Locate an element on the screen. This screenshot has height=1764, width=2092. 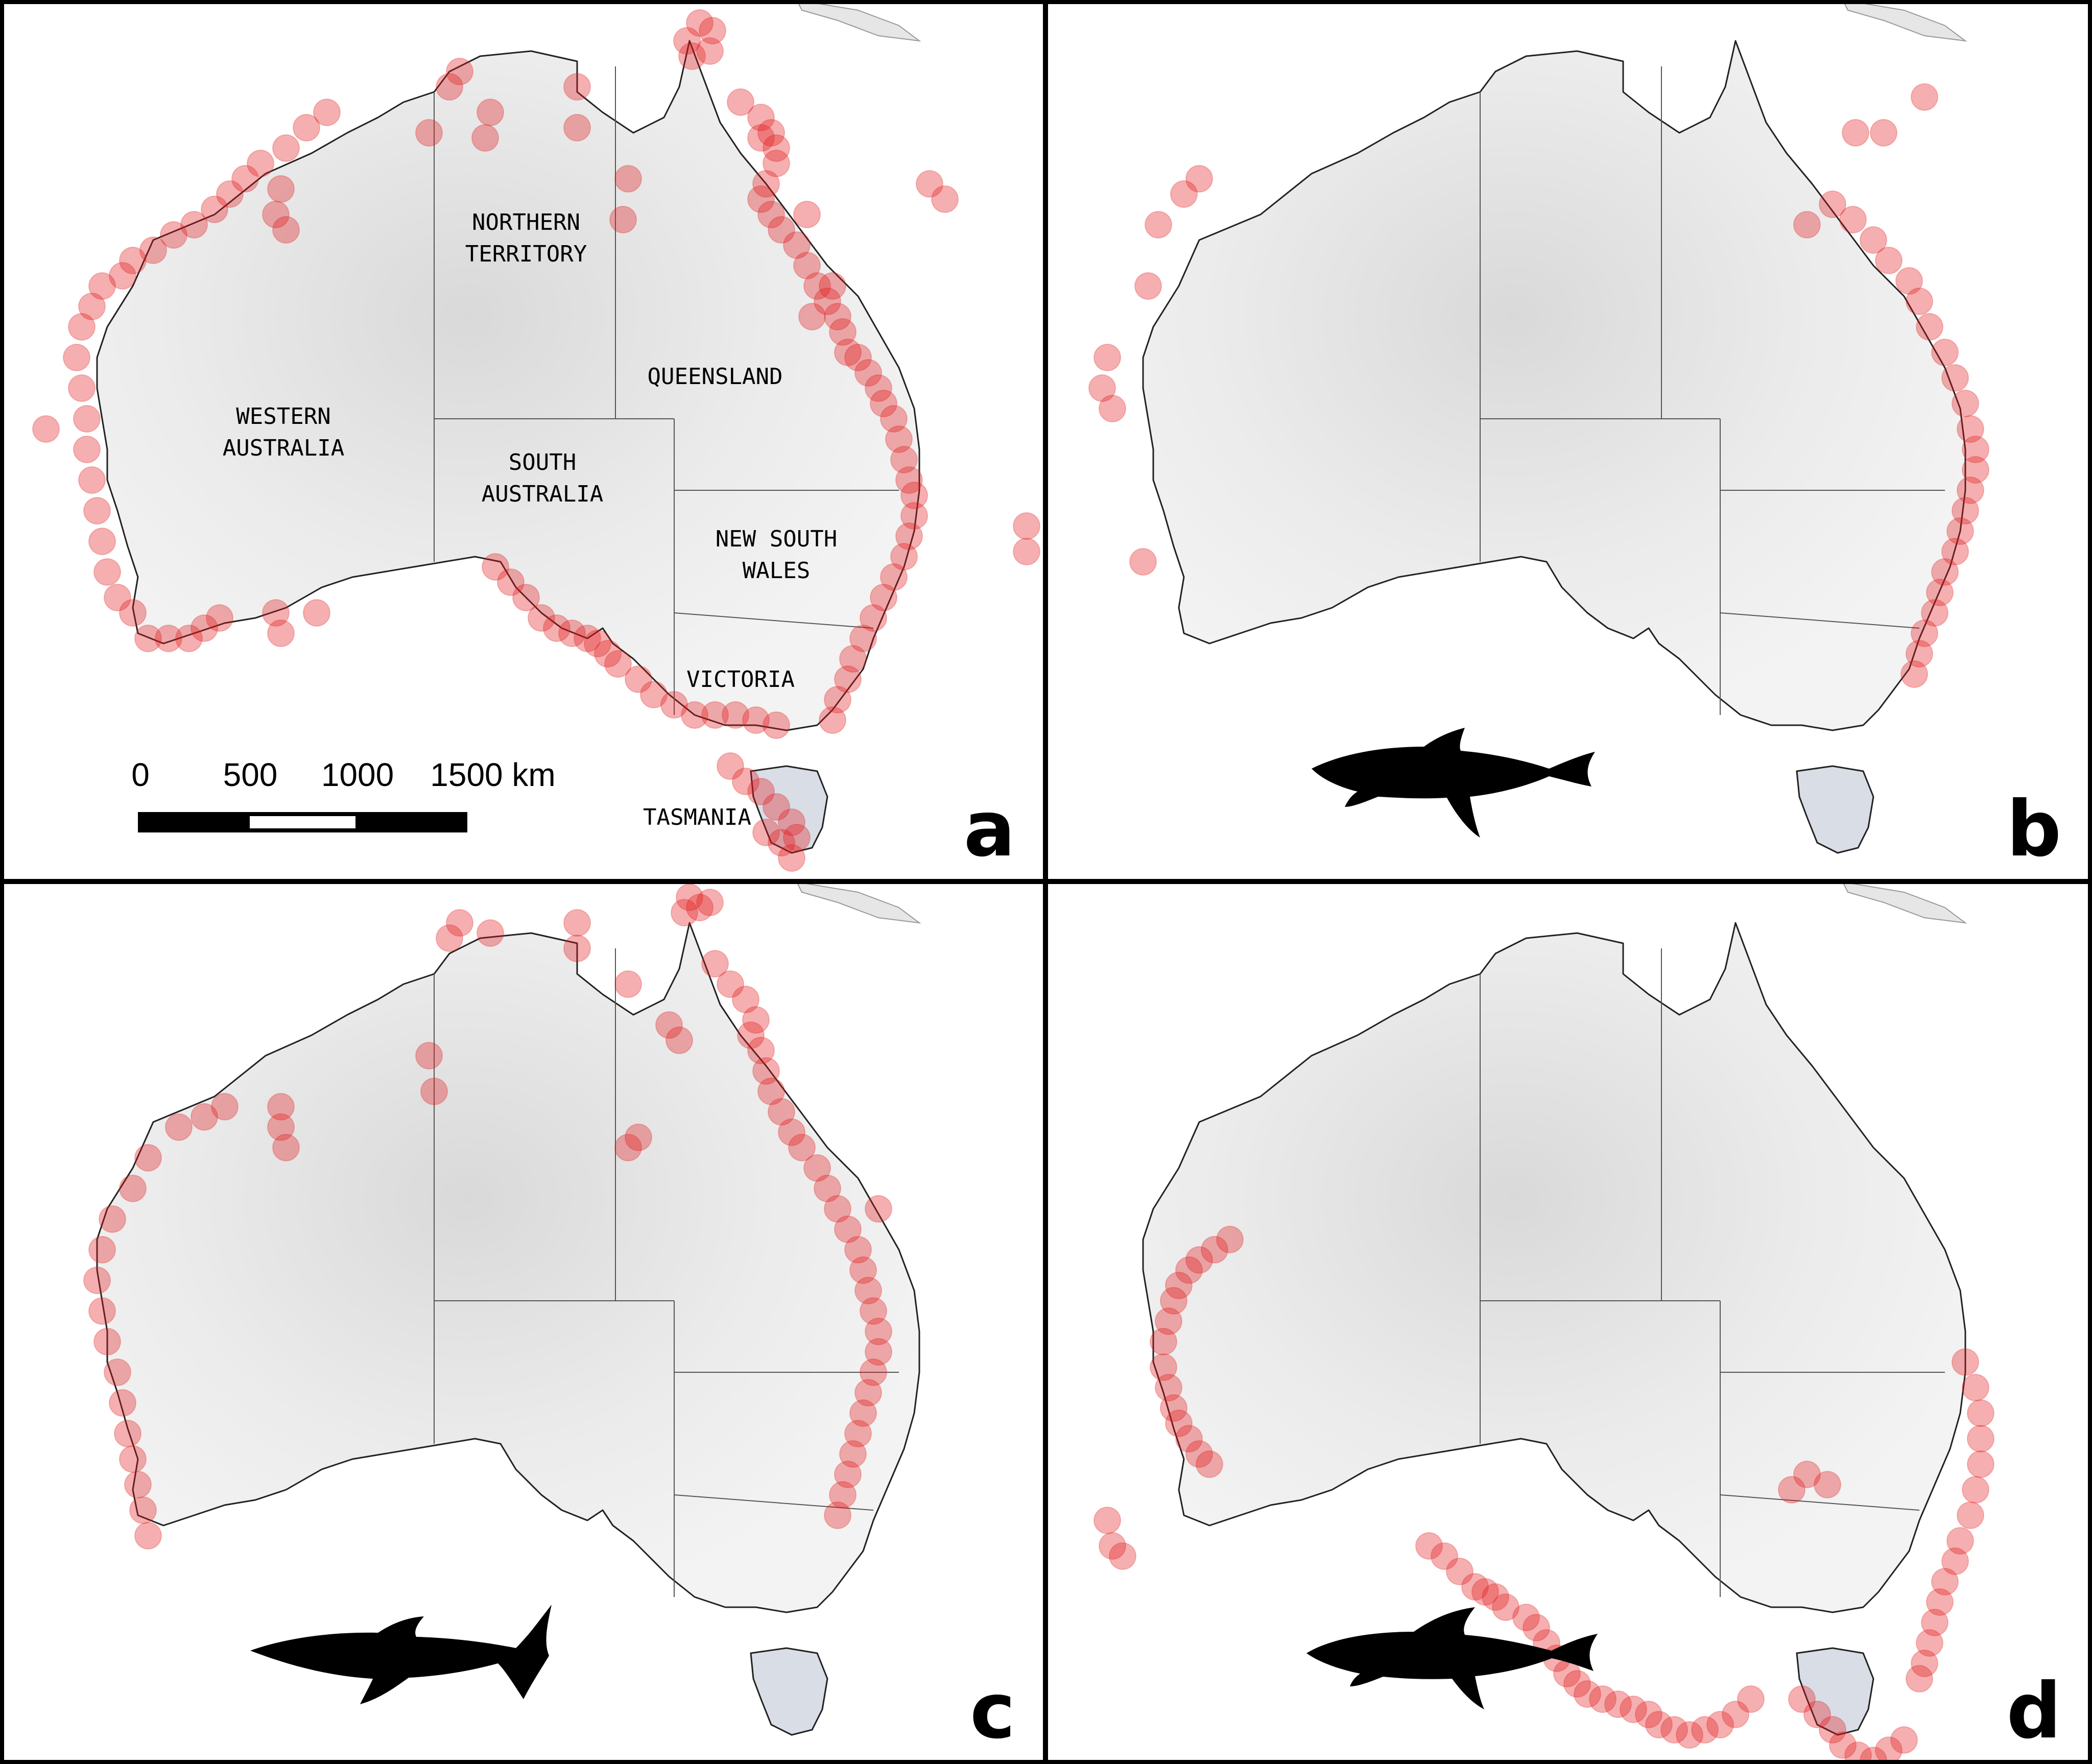
scale-bar-tick-label: 0 is located at coordinates (140, 774).